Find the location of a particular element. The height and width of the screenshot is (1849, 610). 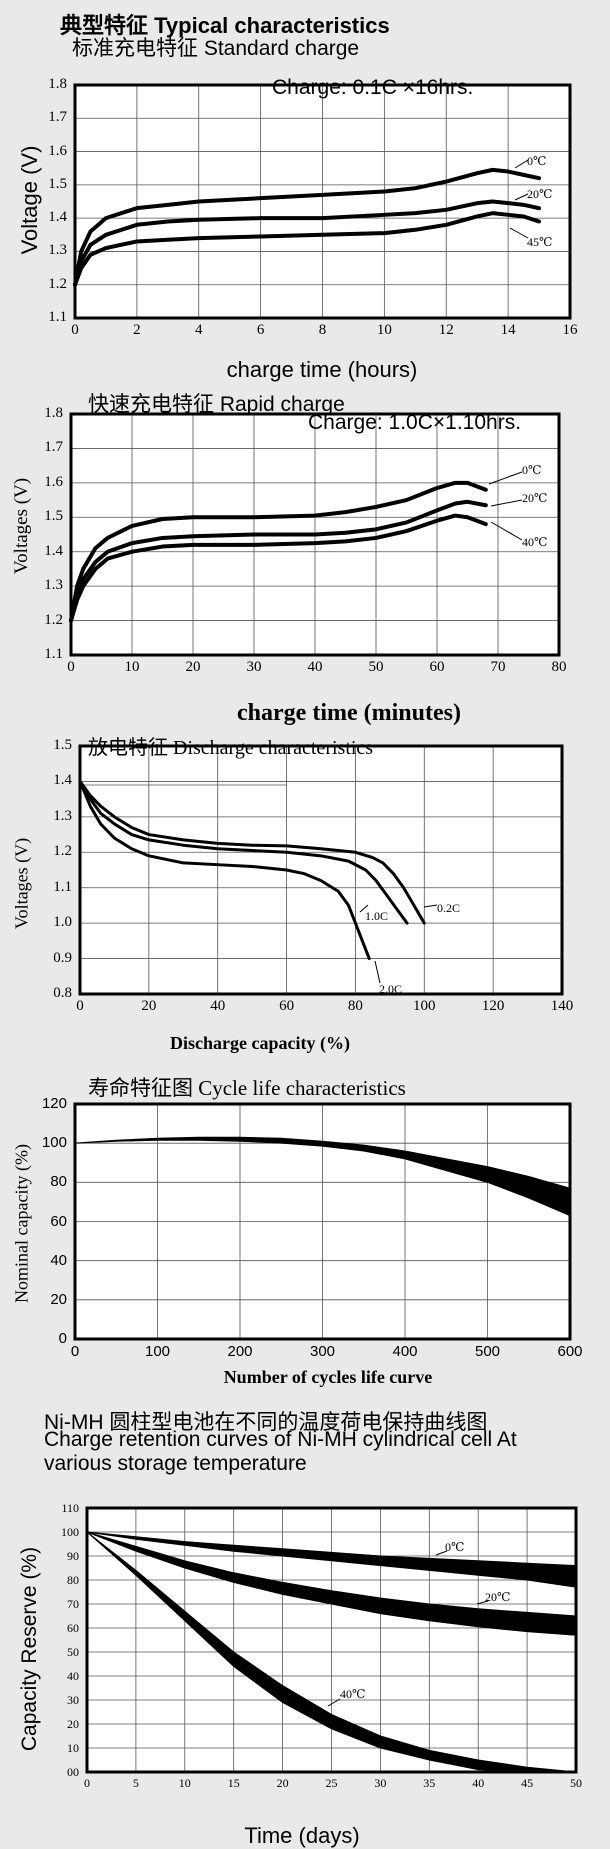

y-tick-label: 0.8 is located at coordinates (62, 993).